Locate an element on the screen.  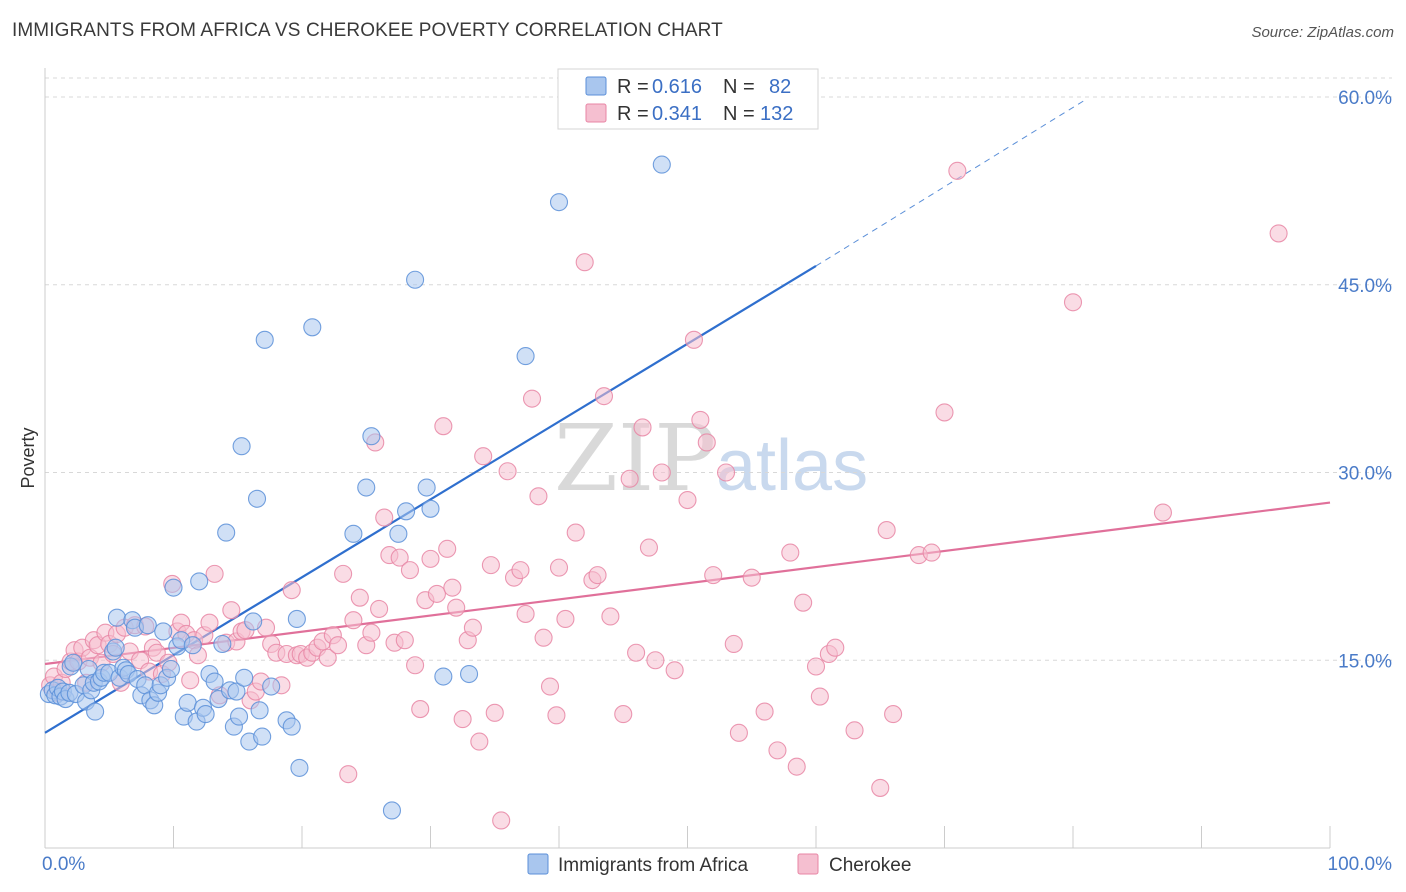
legend-n-value-cherokee: 132 is located at coordinates (776, 114).